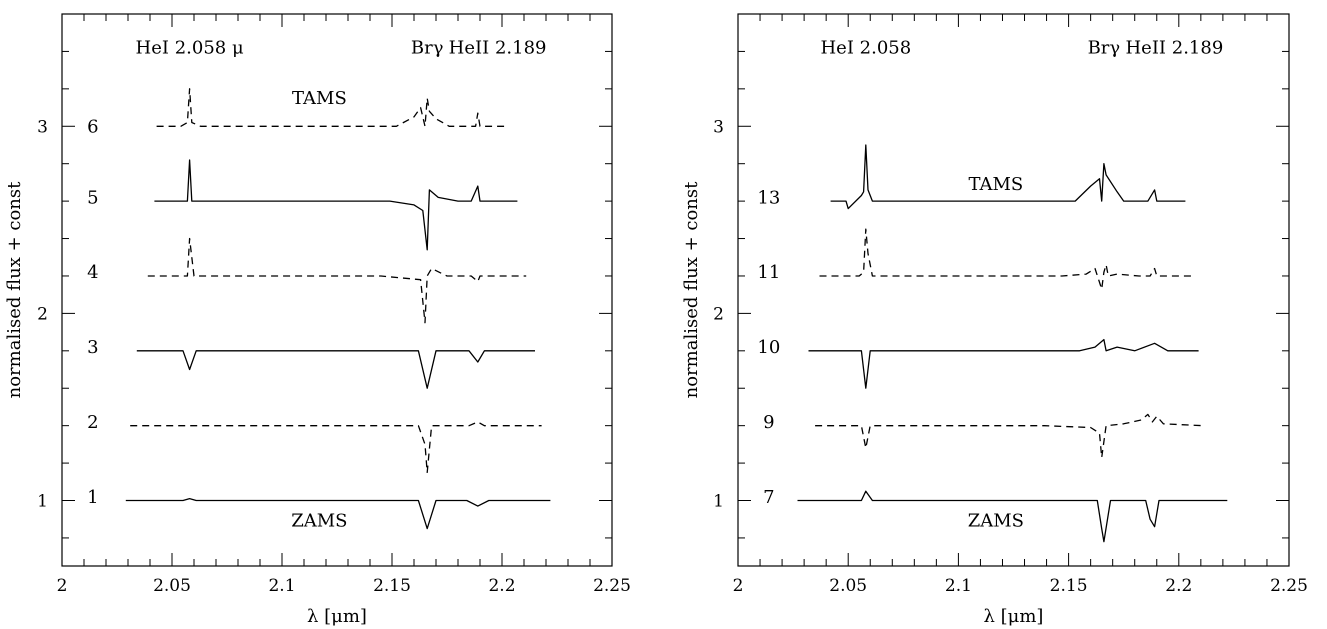 The image size is (1327, 629). What do you see at coordinates (768, 347) in the screenshot?
I see `series-label: 10` at bounding box center [768, 347].